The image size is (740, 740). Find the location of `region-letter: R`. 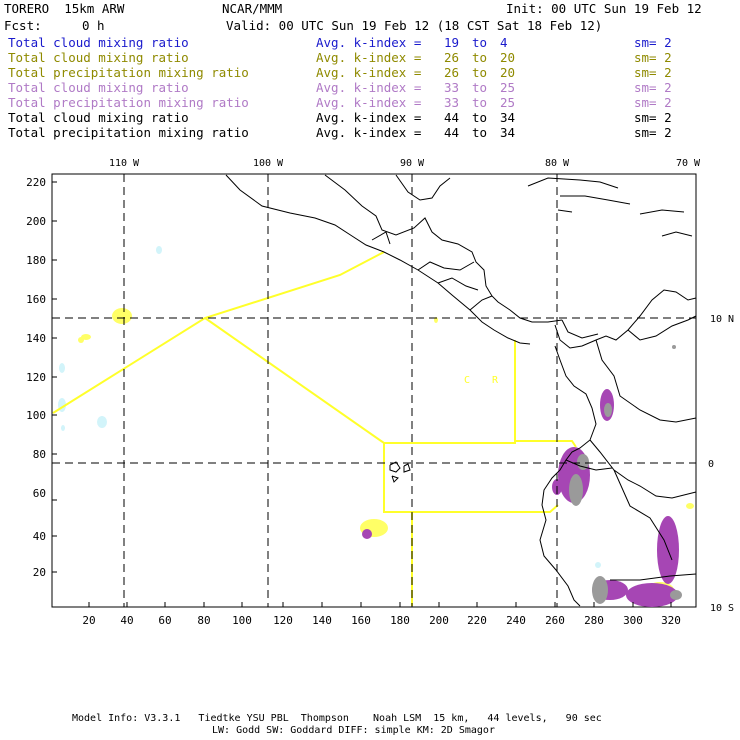

region-letter: R is located at coordinates (495, 380).